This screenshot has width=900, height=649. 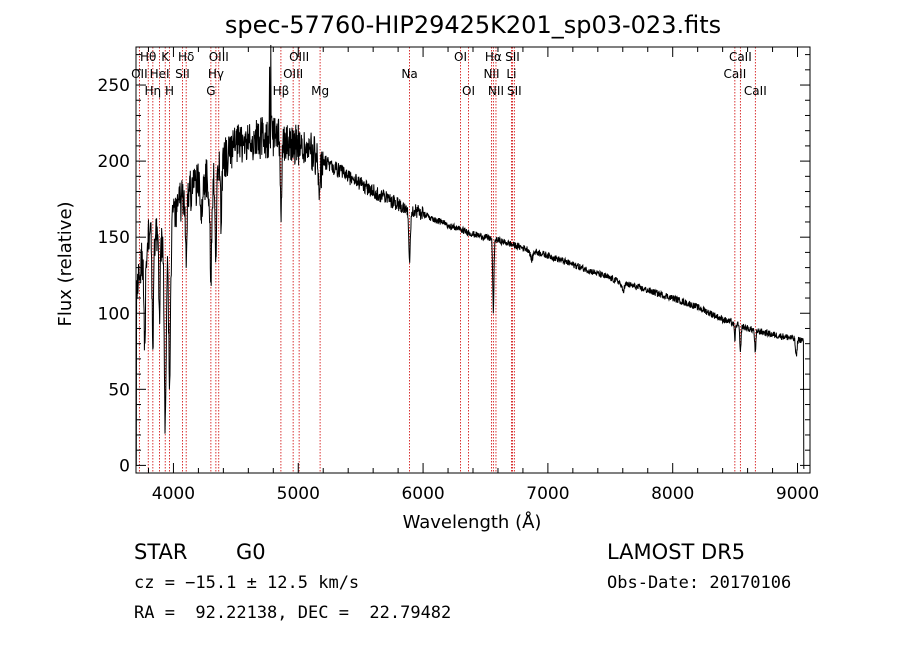 I want to click on line-label: OII, so click(x=139, y=74).